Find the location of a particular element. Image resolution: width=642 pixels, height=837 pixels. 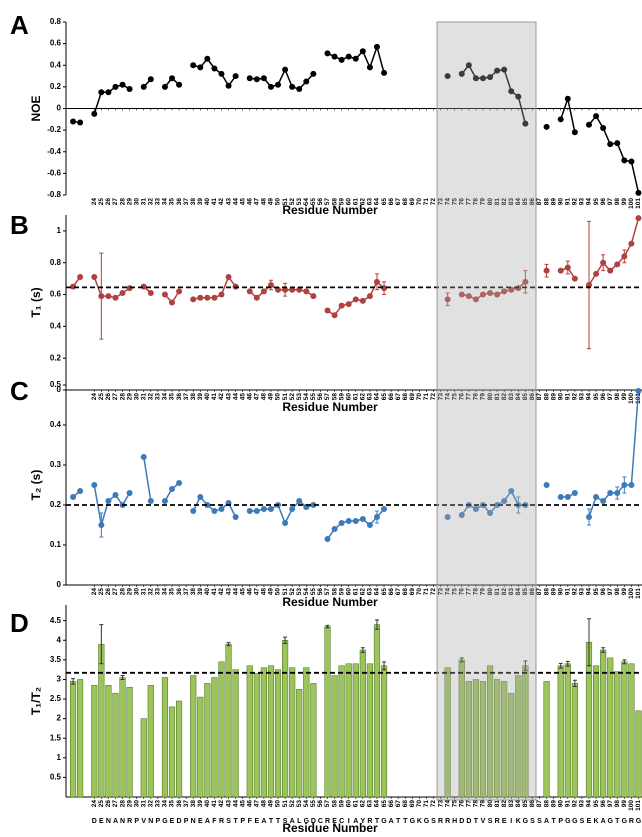

x-tick-label: 24 is located at coordinates (94, 397).